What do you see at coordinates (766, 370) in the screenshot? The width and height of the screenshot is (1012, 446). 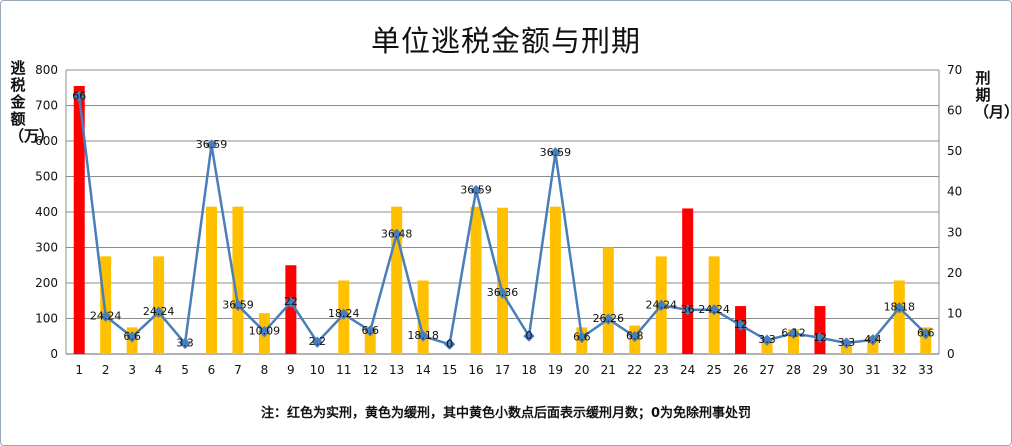 I see `x-tick-label: 27` at bounding box center [766, 370].